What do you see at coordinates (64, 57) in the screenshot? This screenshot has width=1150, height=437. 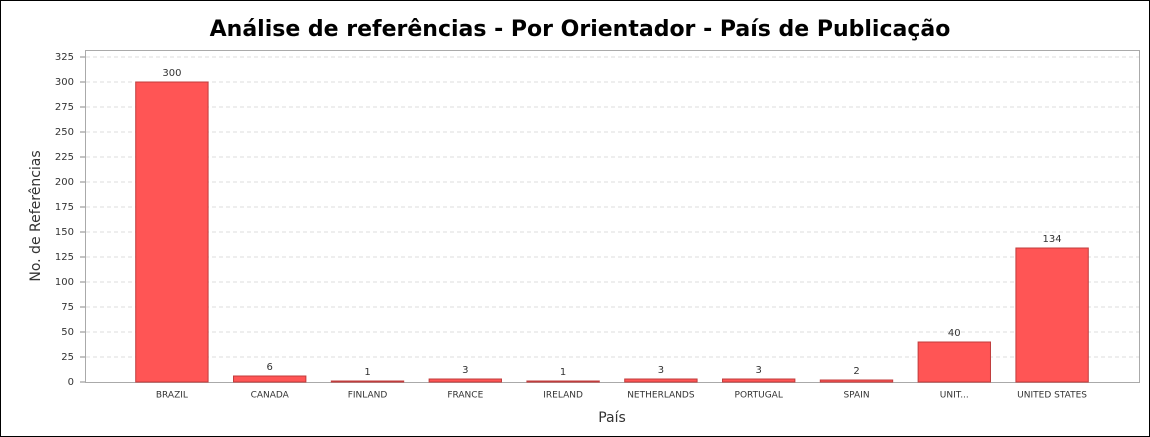 I see `y-tick-label: 325` at bounding box center [64, 57].